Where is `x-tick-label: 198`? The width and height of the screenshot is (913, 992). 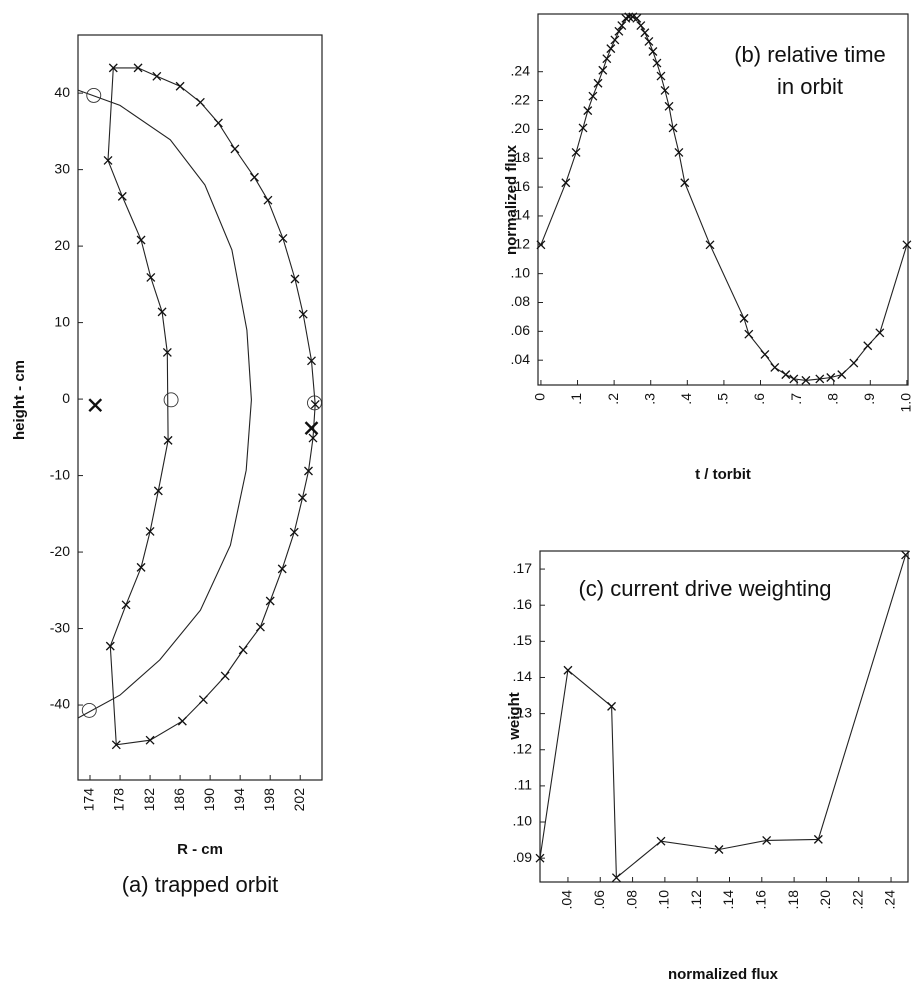 x-tick-label: 198 is located at coordinates (269, 800).